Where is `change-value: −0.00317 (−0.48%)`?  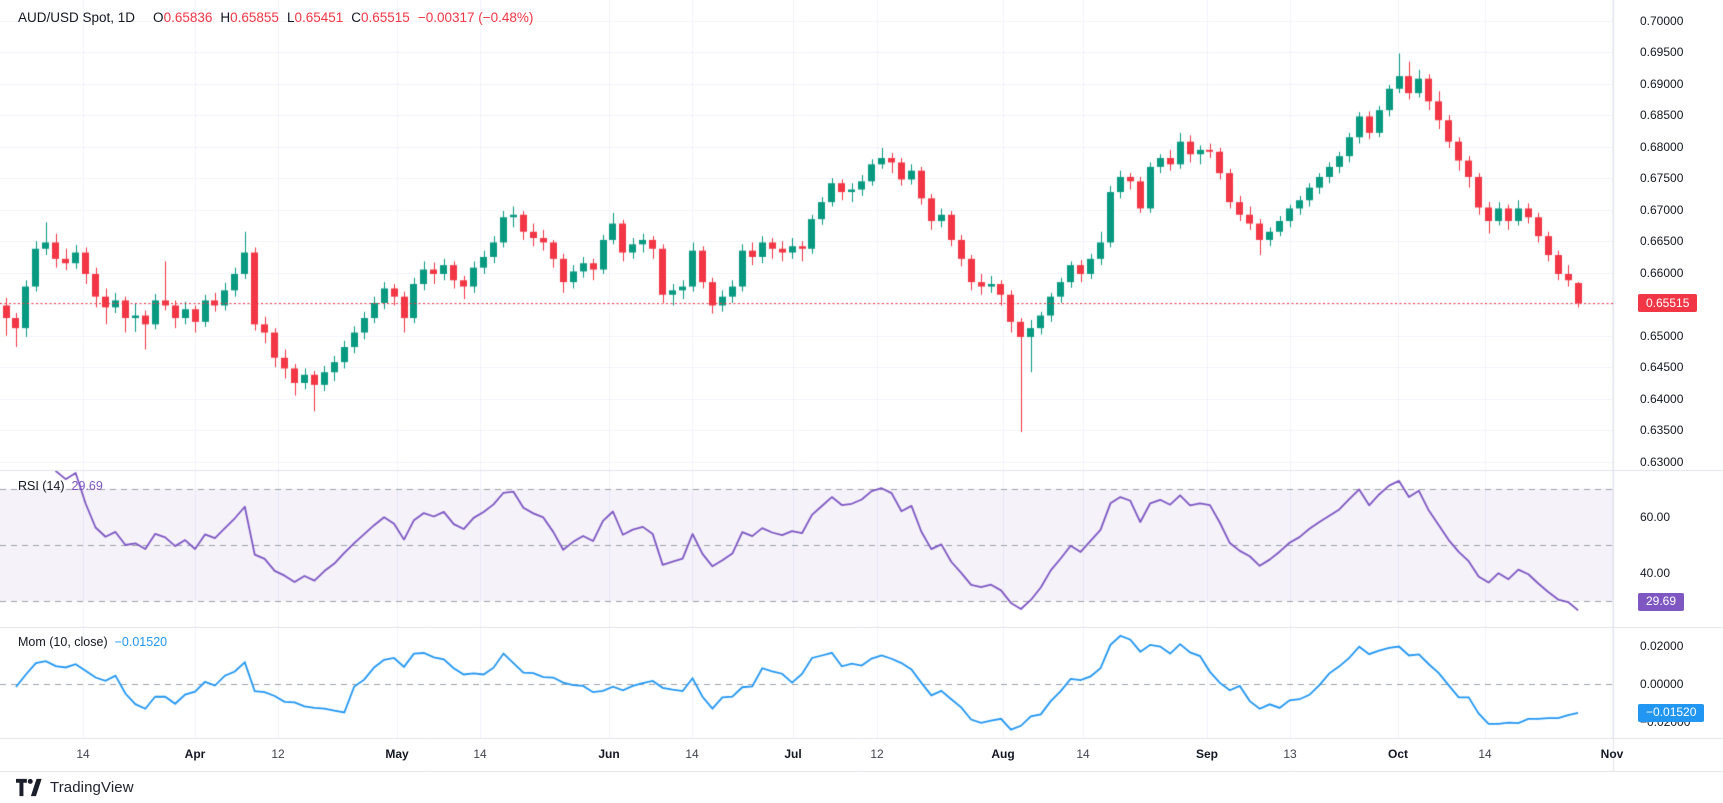
change-value: −0.00317 (−0.48%) is located at coordinates (475, 17).